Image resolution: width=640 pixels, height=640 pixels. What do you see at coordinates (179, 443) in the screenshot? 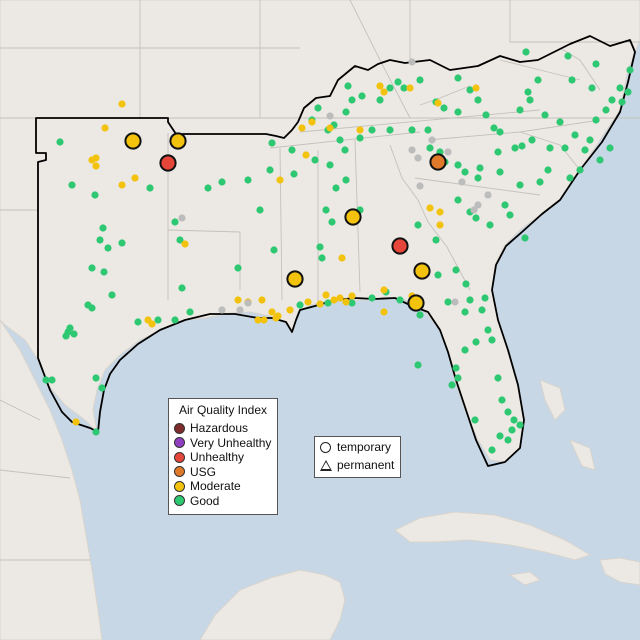
I see `very-unhealthy-swatch` at bounding box center [179, 443].